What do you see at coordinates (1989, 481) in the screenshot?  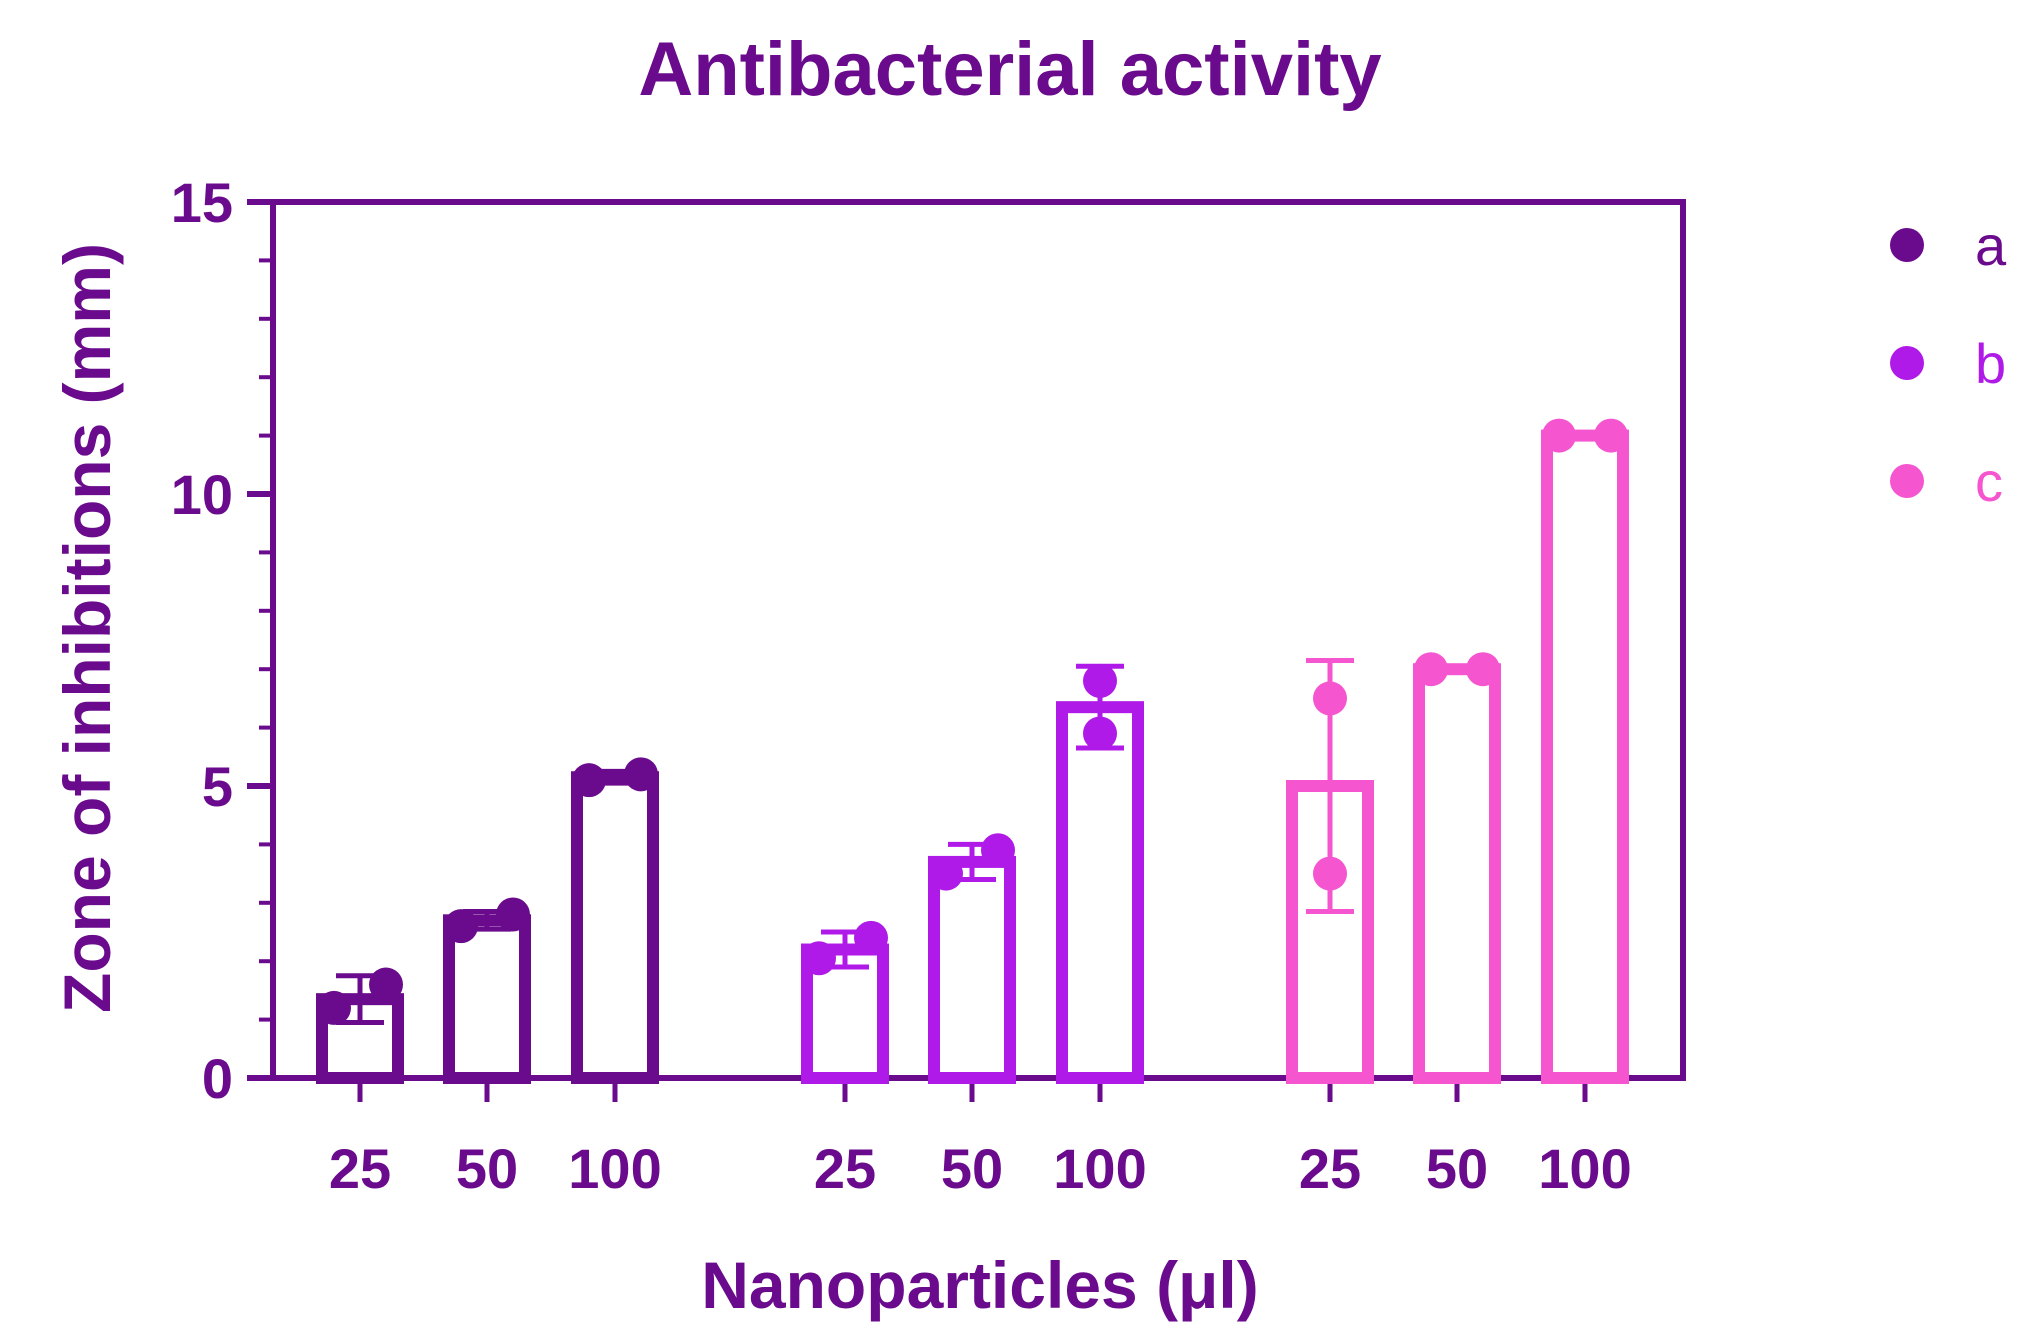 I see `legend-label-c: c` at bounding box center [1989, 481].